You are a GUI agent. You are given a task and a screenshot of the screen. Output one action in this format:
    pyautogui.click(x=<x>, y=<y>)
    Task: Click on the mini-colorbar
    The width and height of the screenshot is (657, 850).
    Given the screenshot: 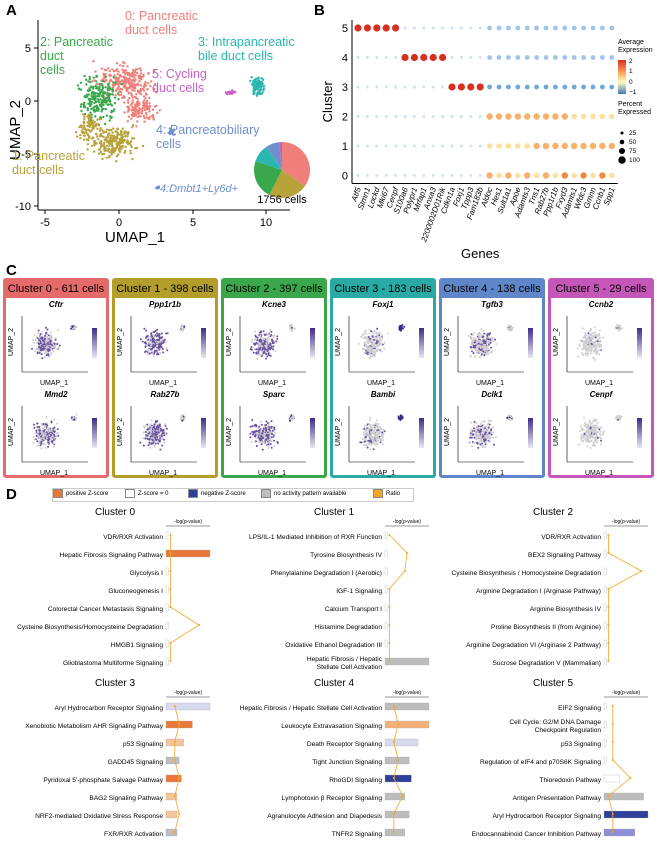 What is the action you would take?
    pyautogui.click(x=530, y=433)
    